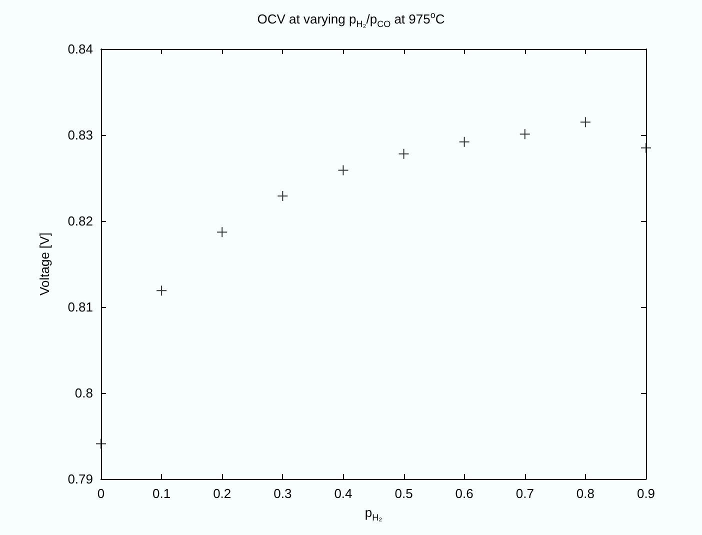  What do you see at coordinates (464, 493) in the screenshot?
I see `x-tick-label: 0.6` at bounding box center [464, 493].